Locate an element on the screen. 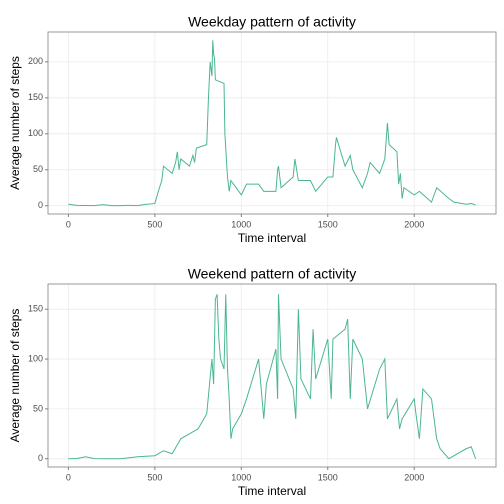 This screenshot has width=504, height=504. y-tick-label: 200 is located at coordinates (35, 61).